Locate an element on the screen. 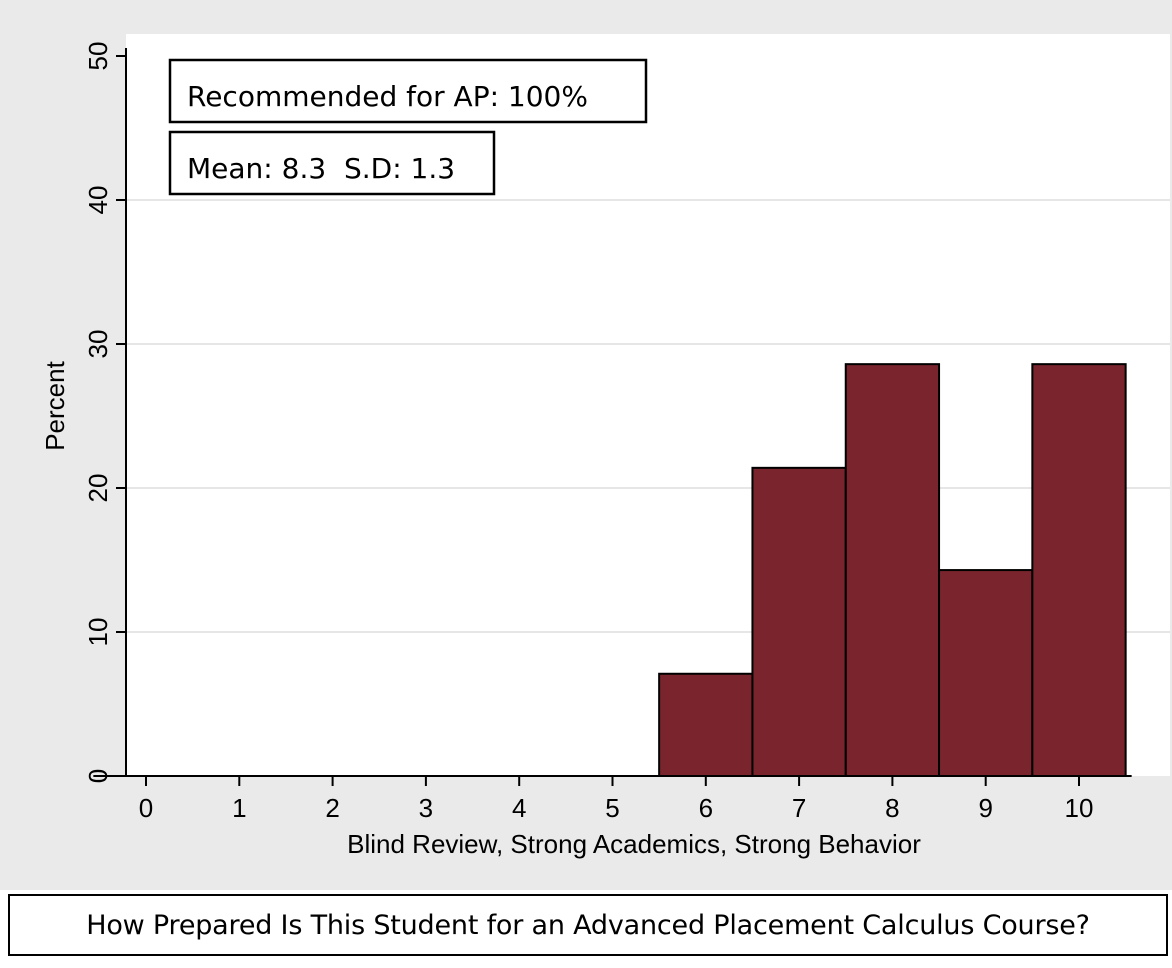  x-tick-label-2: 2 is located at coordinates (332, 808).